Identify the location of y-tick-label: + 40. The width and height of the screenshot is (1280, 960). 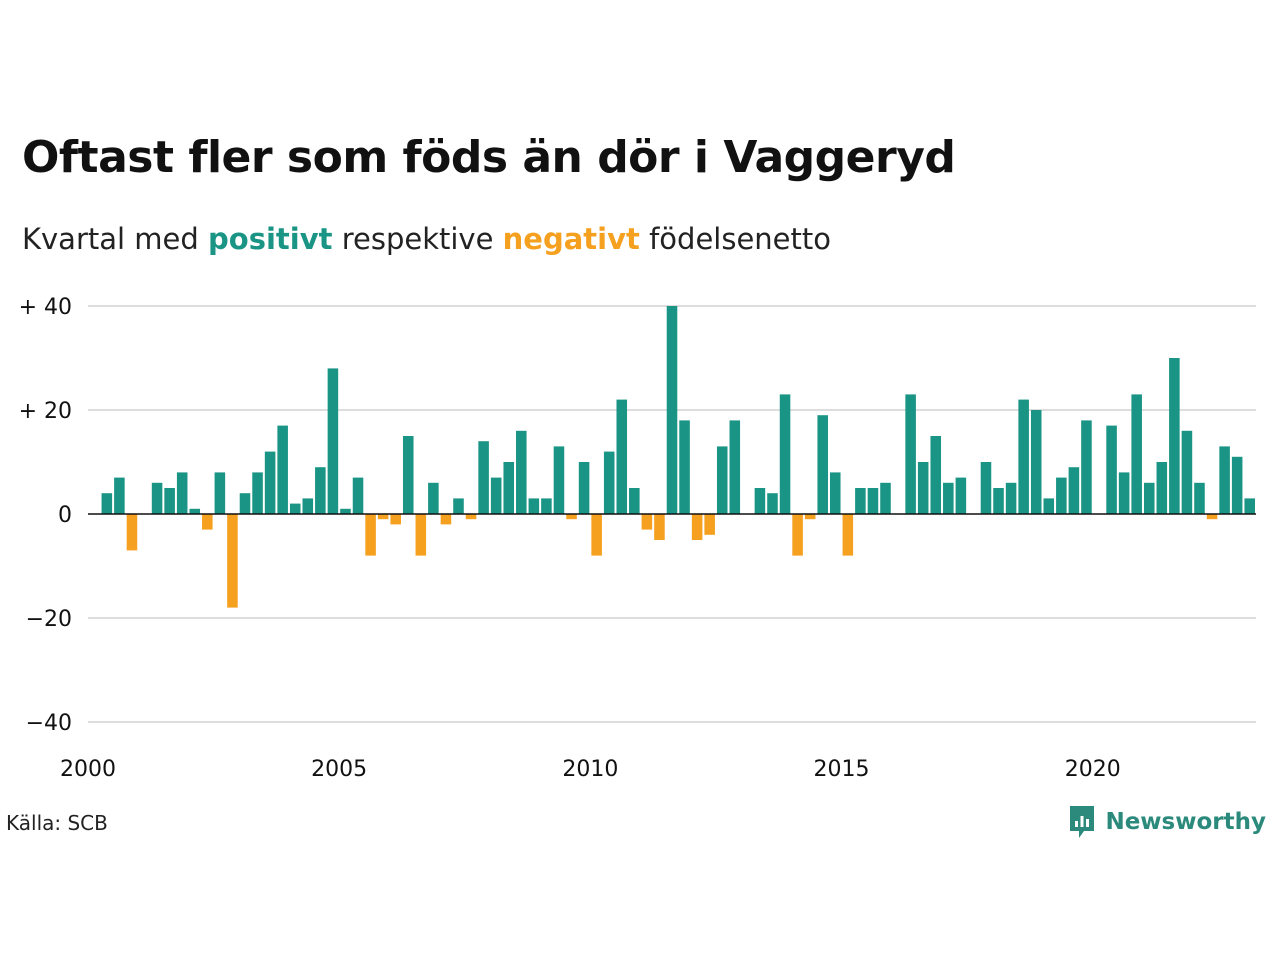
(45, 307).